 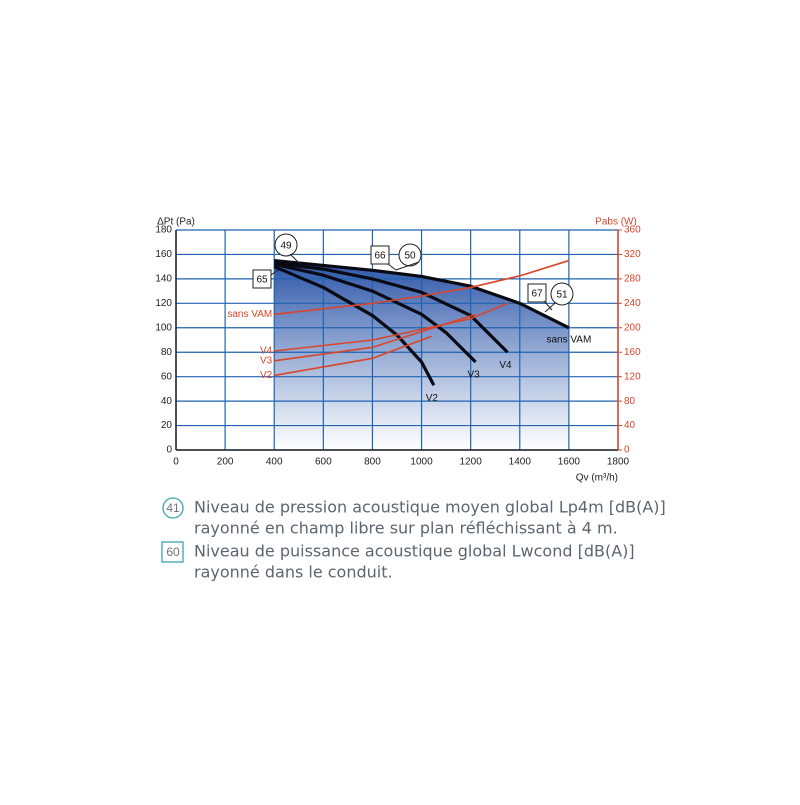 I want to click on note-symbol: 60, so click(x=173, y=552).